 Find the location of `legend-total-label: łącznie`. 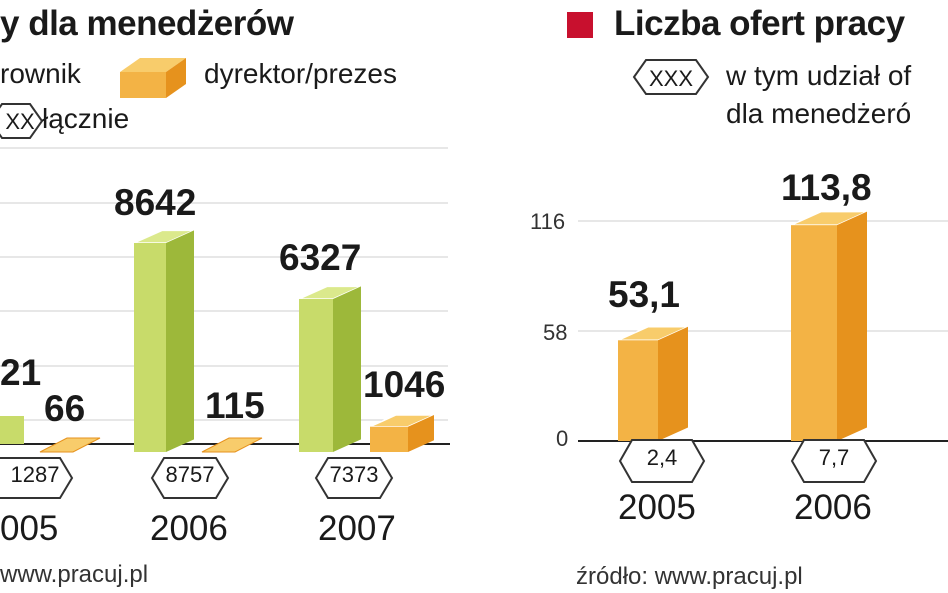

legend-total-label: łącznie is located at coordinates (86, 118).